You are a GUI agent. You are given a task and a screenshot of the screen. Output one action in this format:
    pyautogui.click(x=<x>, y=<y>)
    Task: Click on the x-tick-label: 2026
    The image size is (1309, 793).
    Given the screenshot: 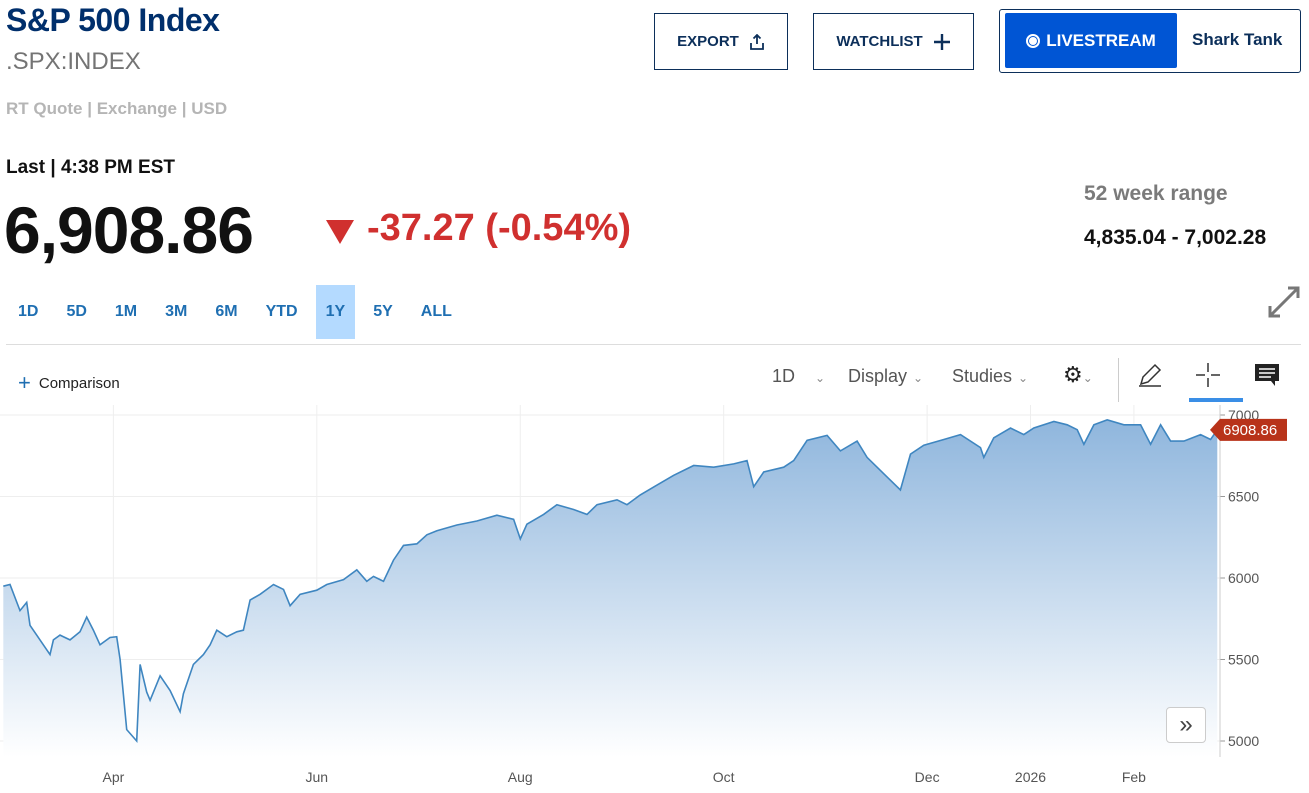 What is the action you would take?
    pyautogui.click(x=1030, y=777)
    